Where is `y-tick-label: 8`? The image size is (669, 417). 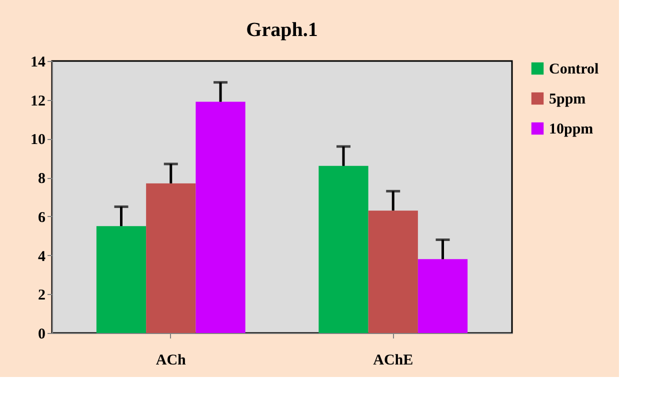 y-tick-label: 8 is located at coordinates (42, 179).